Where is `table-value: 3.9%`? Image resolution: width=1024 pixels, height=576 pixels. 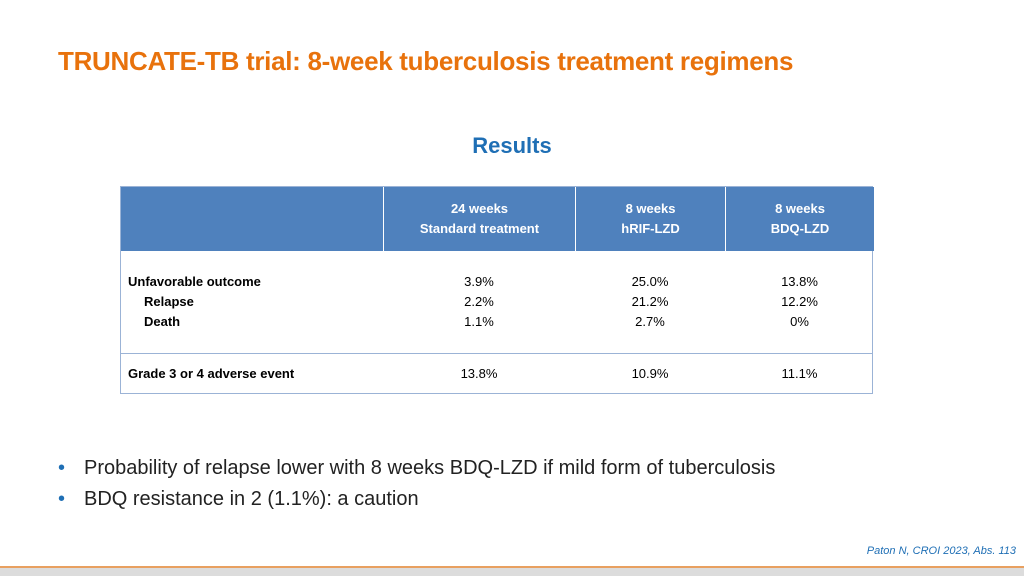
table-value: 3.9% is located at coordinates (479, 281).